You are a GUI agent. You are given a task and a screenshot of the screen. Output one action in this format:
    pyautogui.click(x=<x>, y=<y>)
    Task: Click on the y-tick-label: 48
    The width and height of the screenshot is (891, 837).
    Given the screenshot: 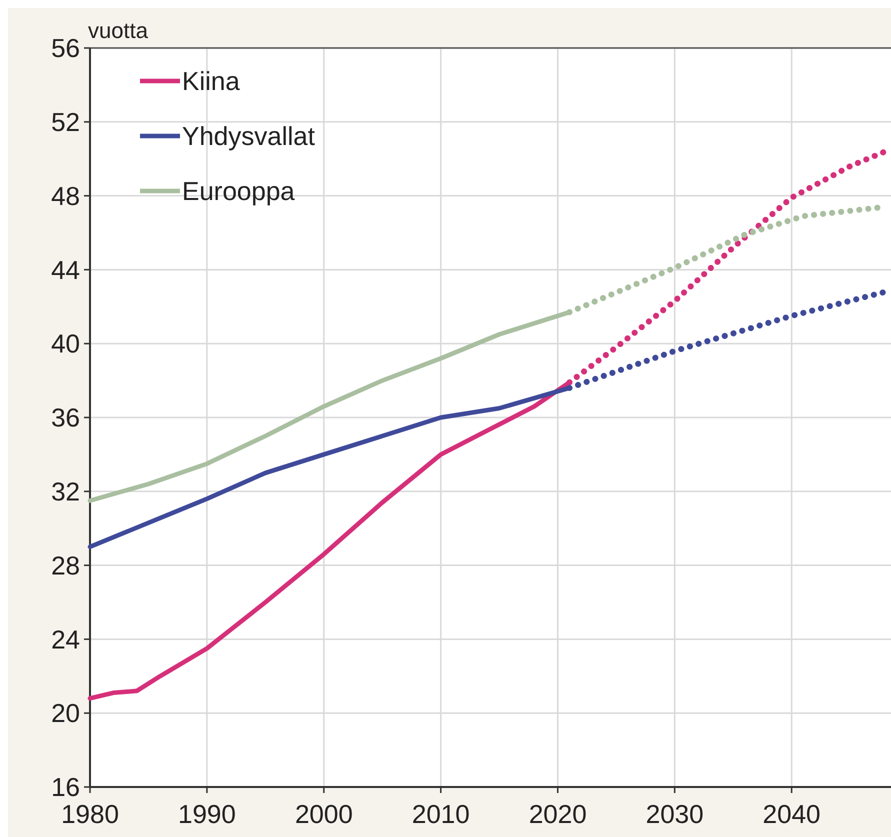 What is the action you would take?
    pyautogui.click(x=65, y=195)
    